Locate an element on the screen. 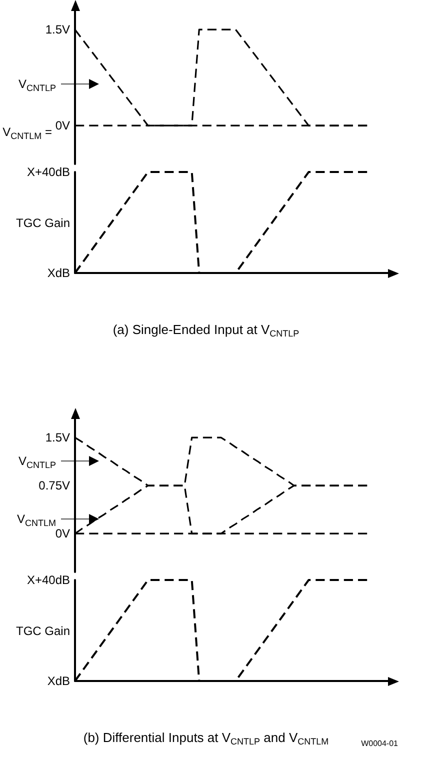 This screenshot has height=779, width=428. text: W0004-01 is located at coordinates (379, 744).